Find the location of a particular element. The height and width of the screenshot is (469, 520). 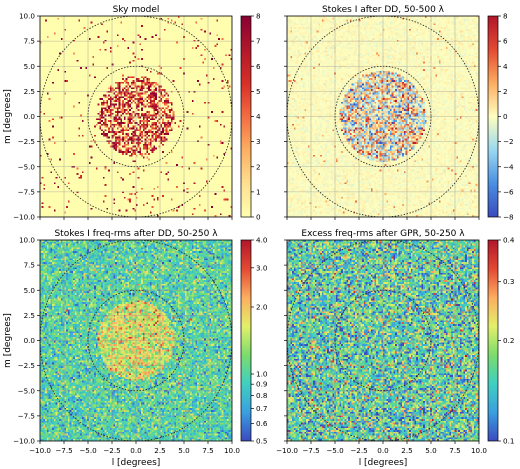

colorbar-tick-label: 2.0 is located at coordinates (262, 307).